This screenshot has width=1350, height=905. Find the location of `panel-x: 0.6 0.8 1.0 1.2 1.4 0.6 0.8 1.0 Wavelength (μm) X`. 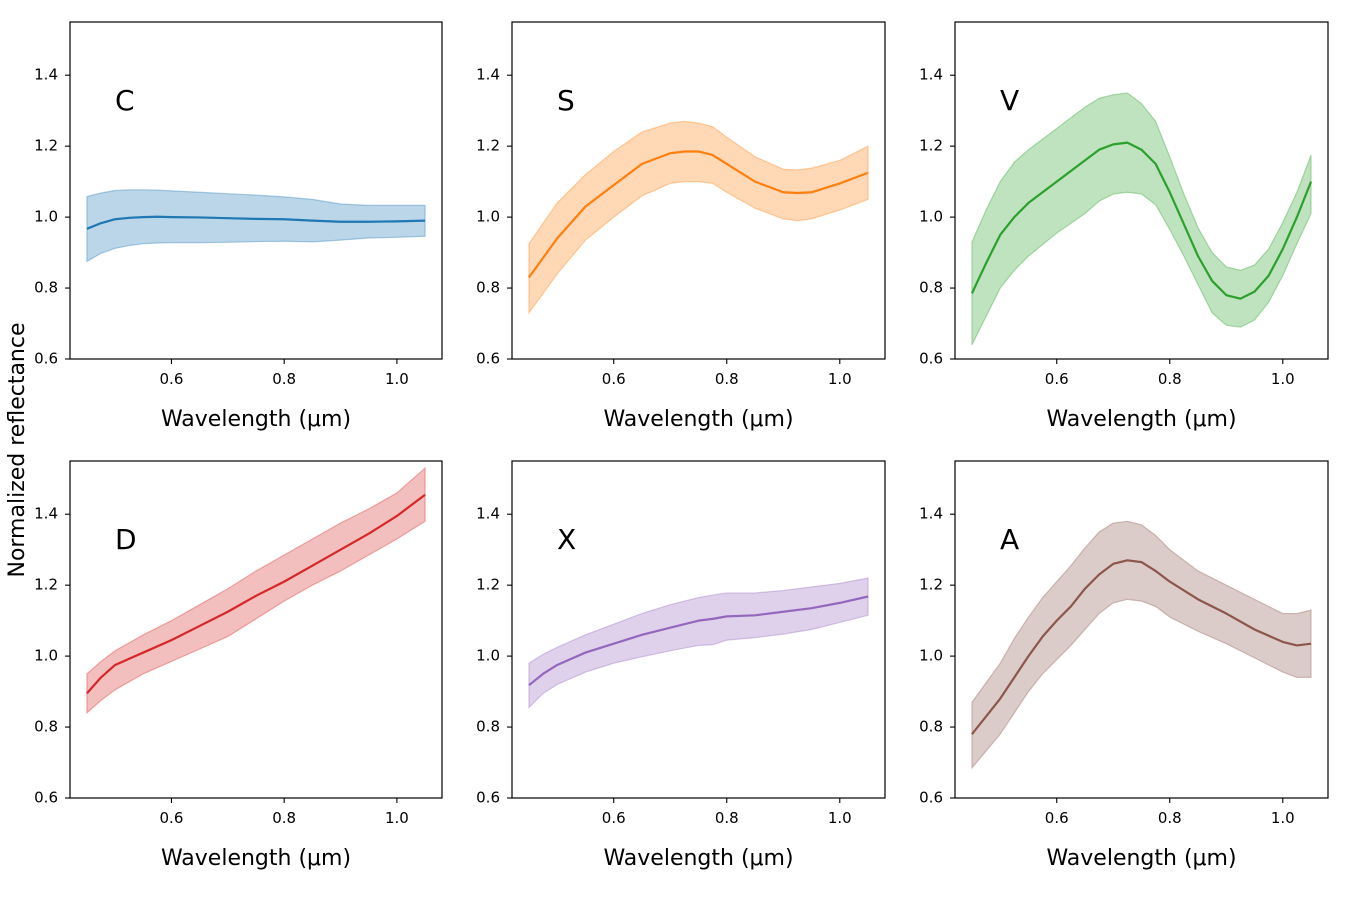

panel-x: 0.6 0.8 1.0 1.2 1.4 0.6 0.8 1.0 Wavelength (μm) X is located at coordinates (681, 665).